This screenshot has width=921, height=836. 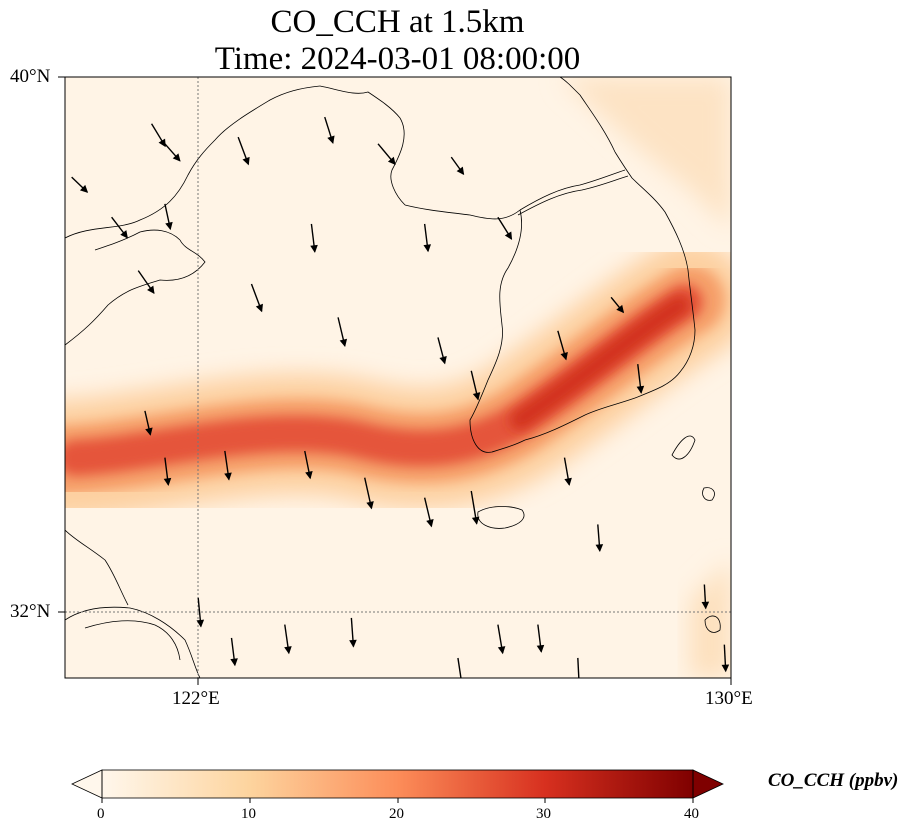 What do you see at coordinates (30, 611) in the screenshot?
I see `ytick-label-32n: 32°N` at bounding box center [30, 611].